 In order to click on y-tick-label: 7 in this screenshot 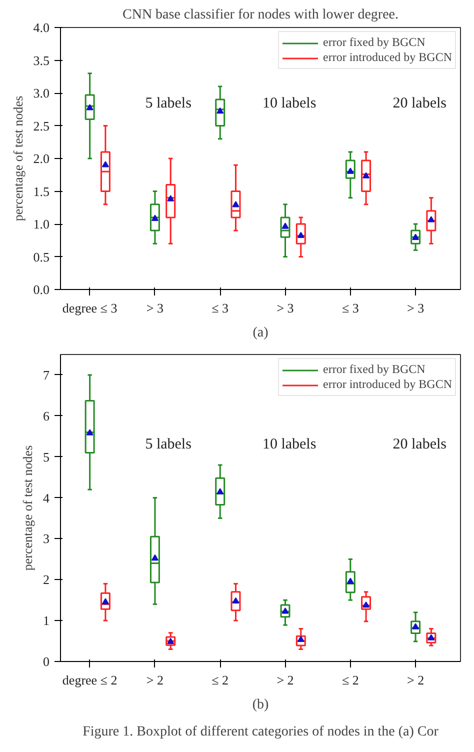, I will do `click(46, 374)`.